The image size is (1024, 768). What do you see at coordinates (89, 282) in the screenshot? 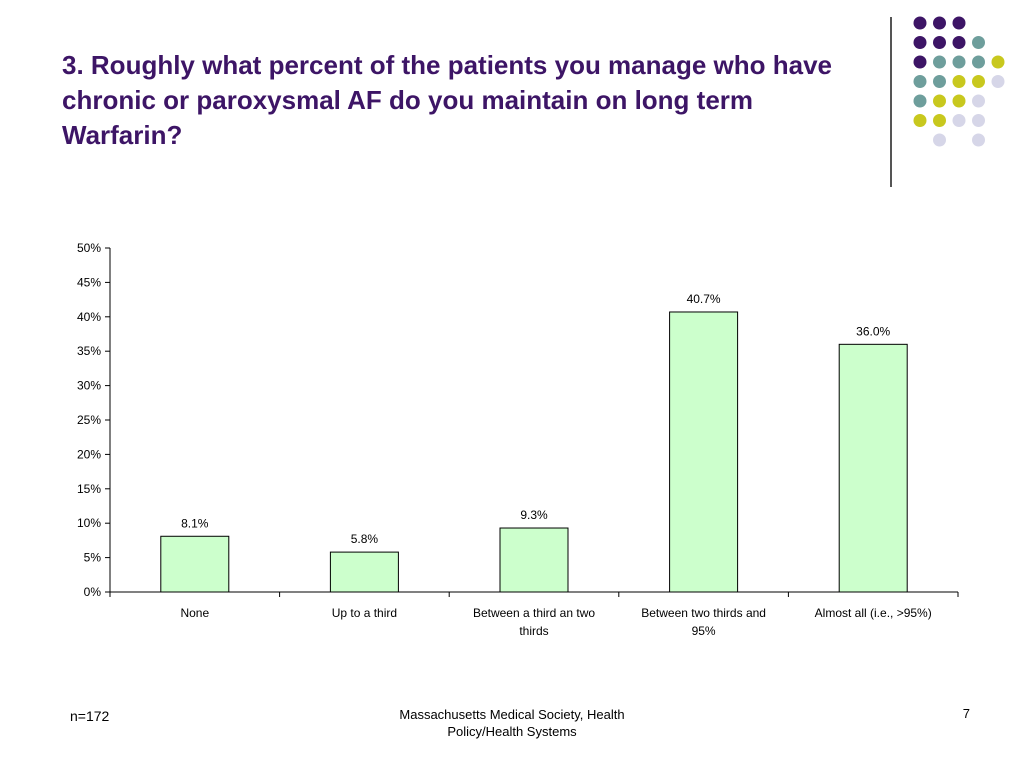
I see `y-tick-label: 45%` at bounding box center [89, 282].